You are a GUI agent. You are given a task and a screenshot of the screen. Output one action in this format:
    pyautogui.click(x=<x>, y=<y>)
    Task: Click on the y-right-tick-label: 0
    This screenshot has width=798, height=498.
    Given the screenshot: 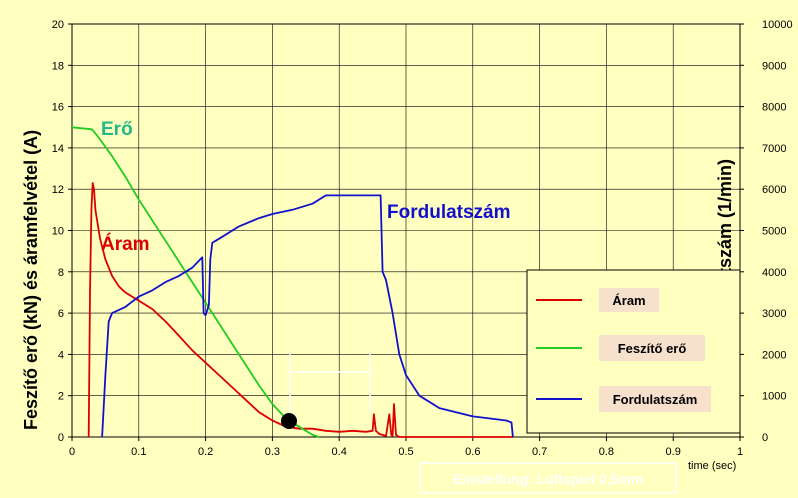 What is the action you would take?
    pyautogui.click(x=765, y=438)
    